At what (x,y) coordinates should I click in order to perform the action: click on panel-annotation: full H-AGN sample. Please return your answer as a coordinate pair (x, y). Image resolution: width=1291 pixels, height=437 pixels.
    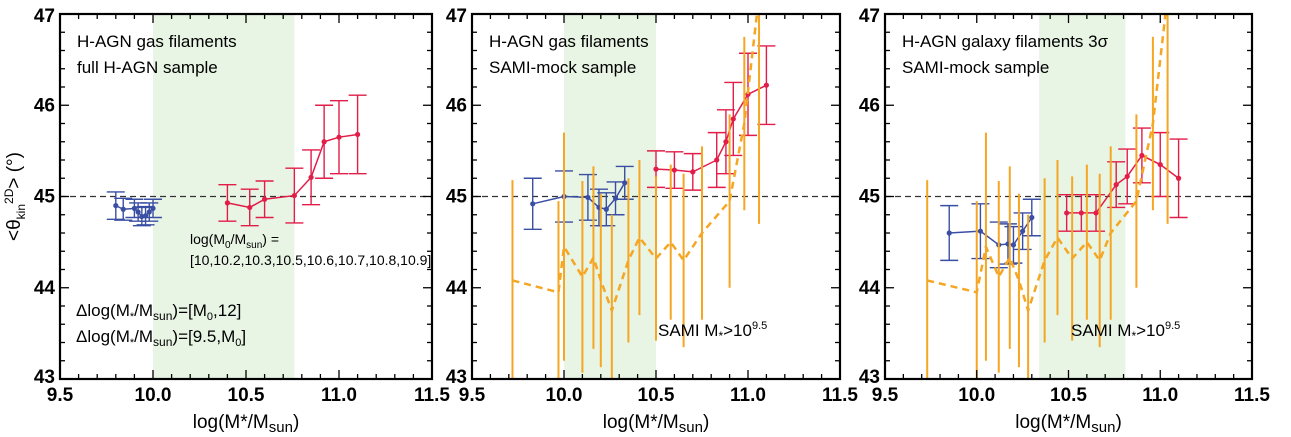
    Looking at the image, I should click on (147, 67).